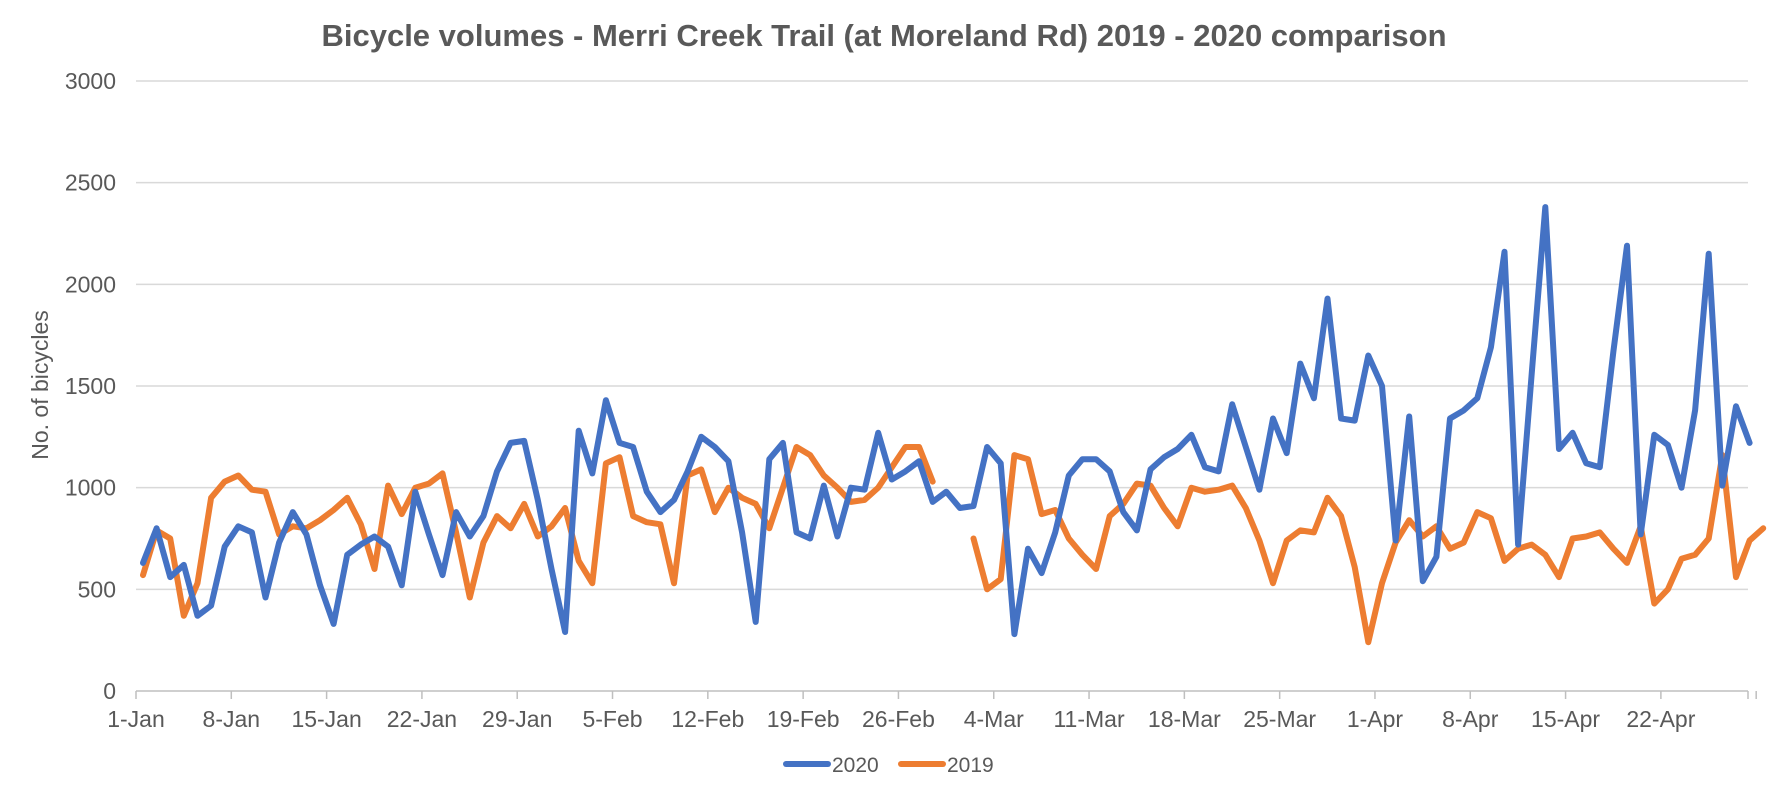  What do you see at coordinates (109, 691) in the screenshot?
I see `y-tick-label: 0` at bounding box center [109, 691].